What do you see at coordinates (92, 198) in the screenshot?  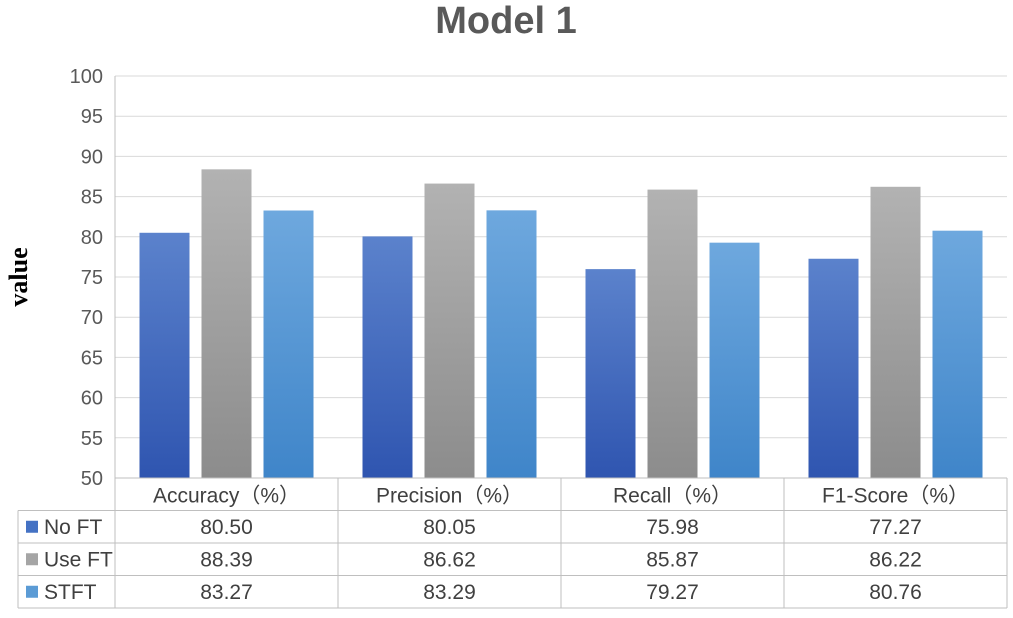 I see `y-tick-label: 85` at bounding box center [92, 198].